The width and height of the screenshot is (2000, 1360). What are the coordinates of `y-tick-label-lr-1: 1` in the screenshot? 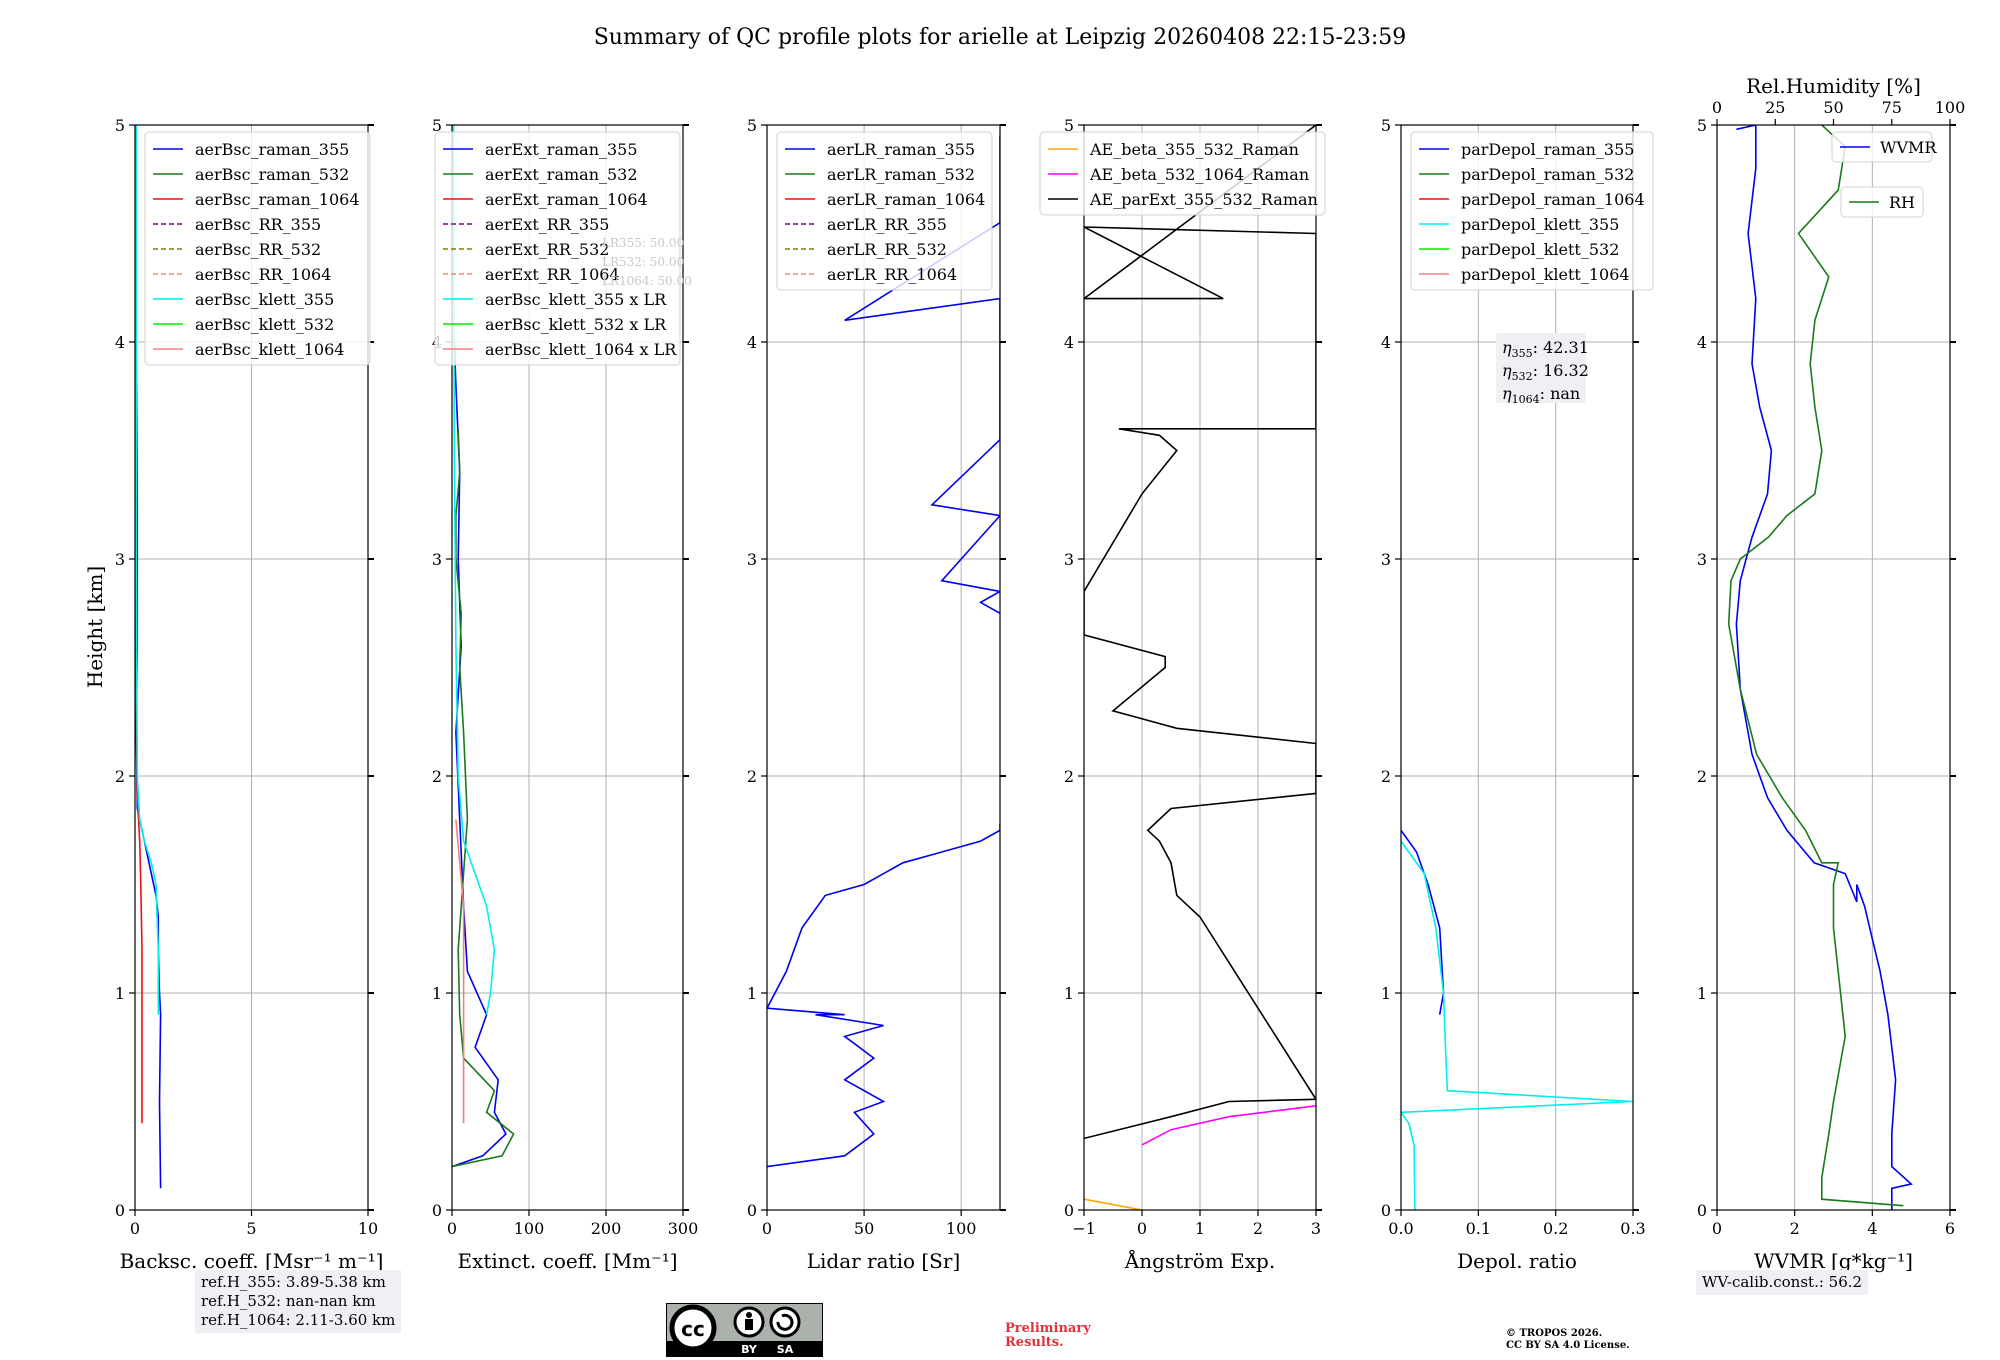 It's located at (752, 993).